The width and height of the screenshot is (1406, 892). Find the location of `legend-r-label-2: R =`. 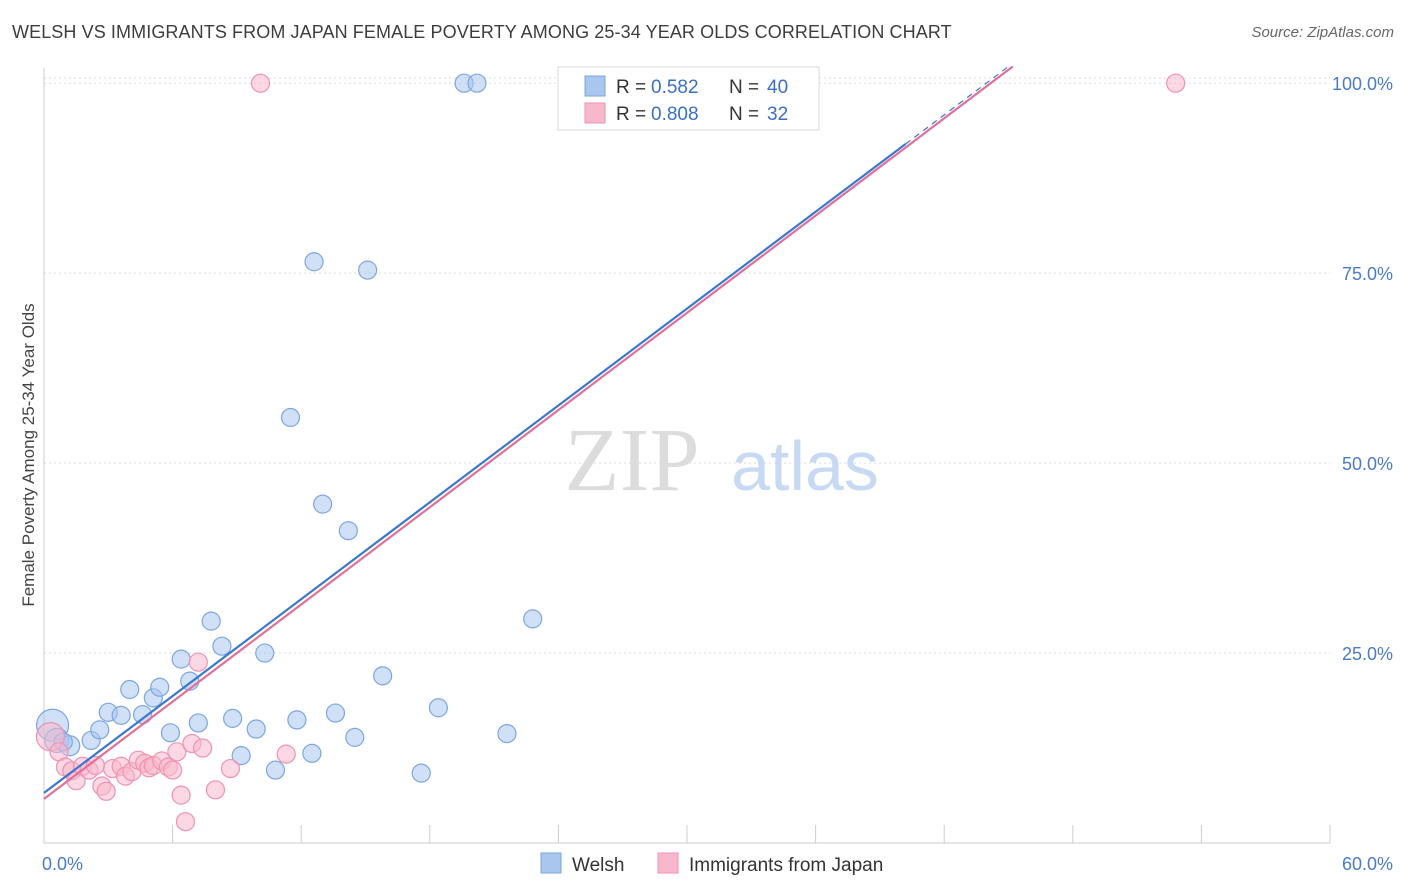

legend-r-label-2: R = is located at coordinates (631, 114).